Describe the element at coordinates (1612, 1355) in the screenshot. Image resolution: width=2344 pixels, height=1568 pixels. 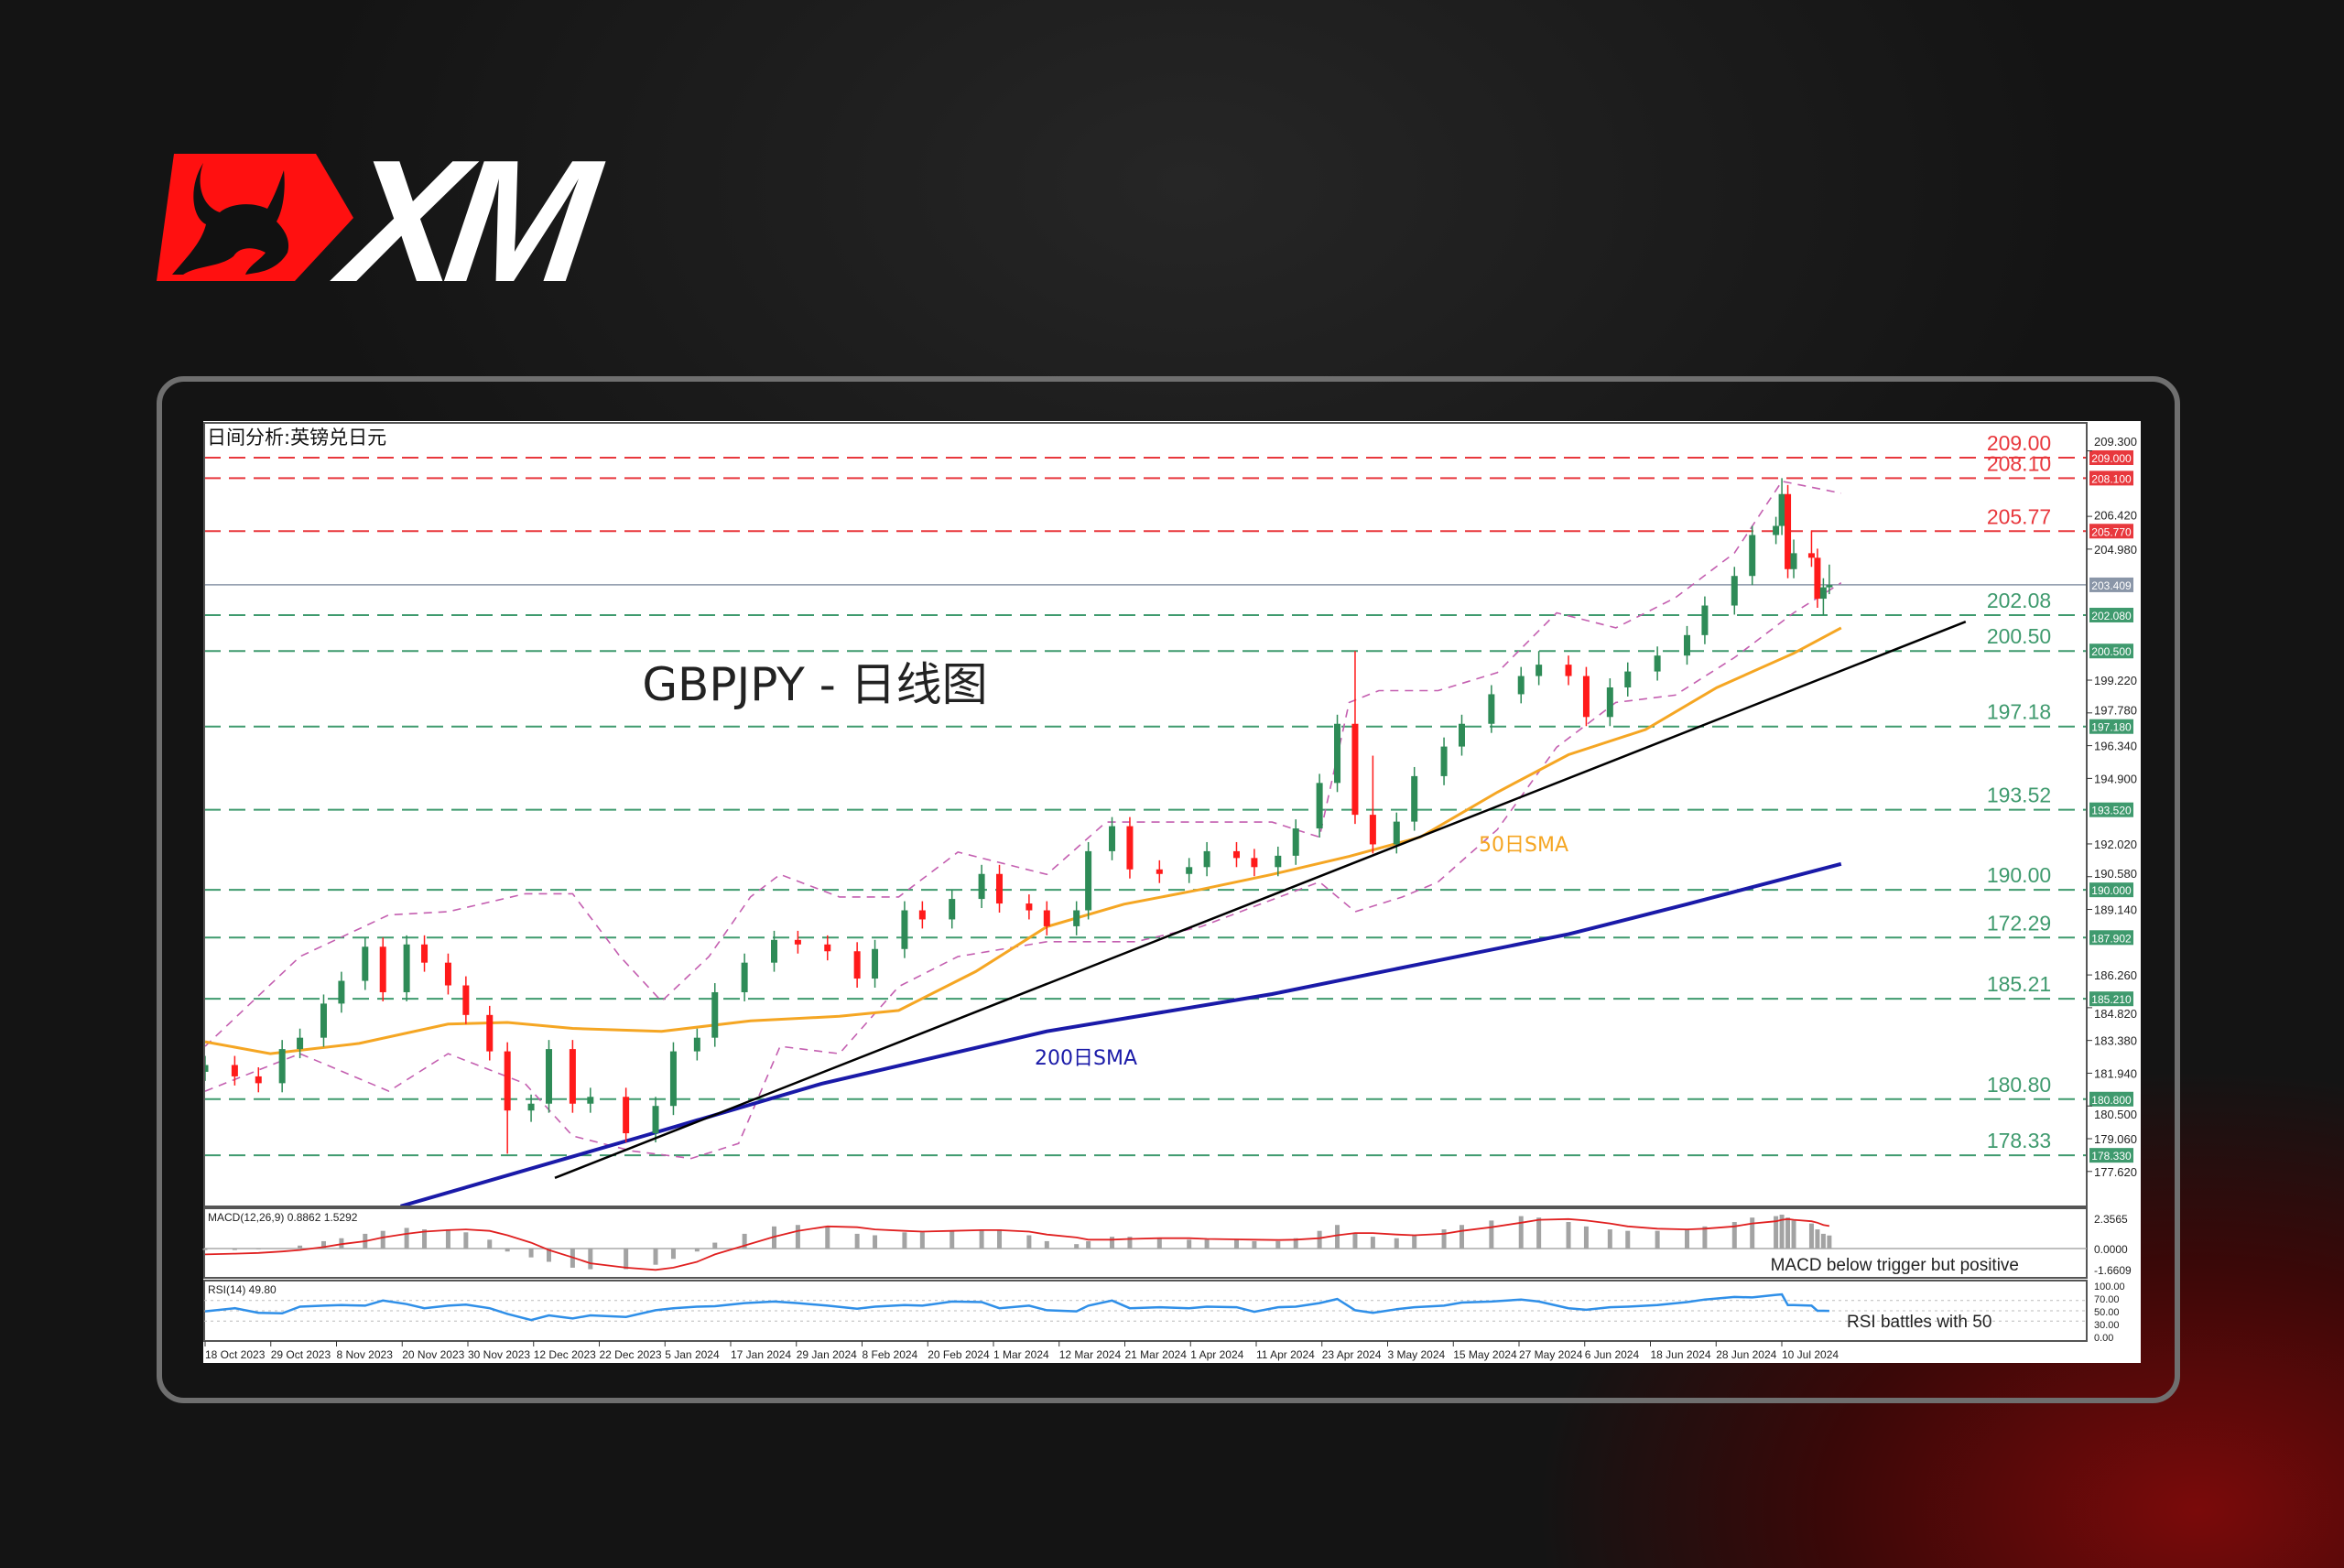
I see `x-tick-label: 6 Jun 2024` at that location.